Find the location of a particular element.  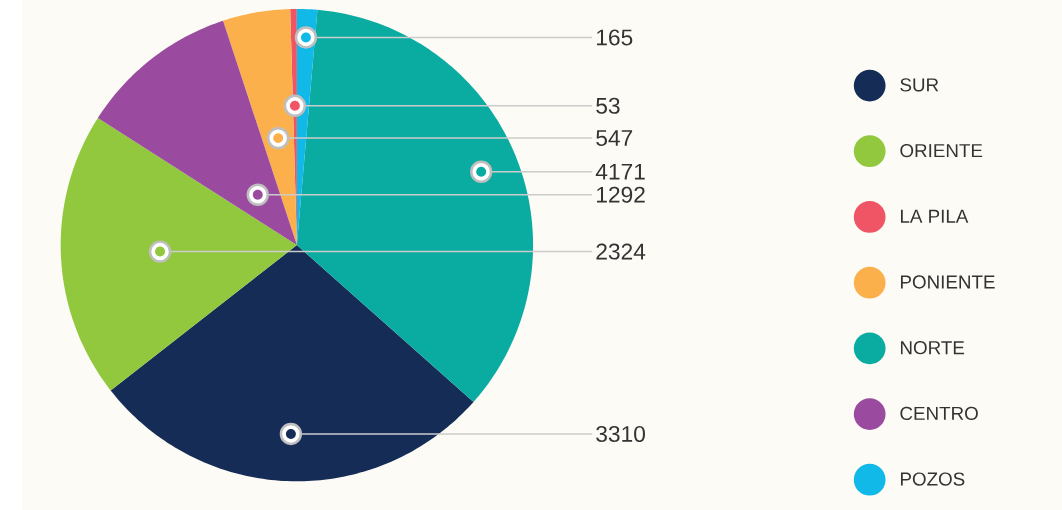

legend-label: POZOS is located at coordinates (932, 479).